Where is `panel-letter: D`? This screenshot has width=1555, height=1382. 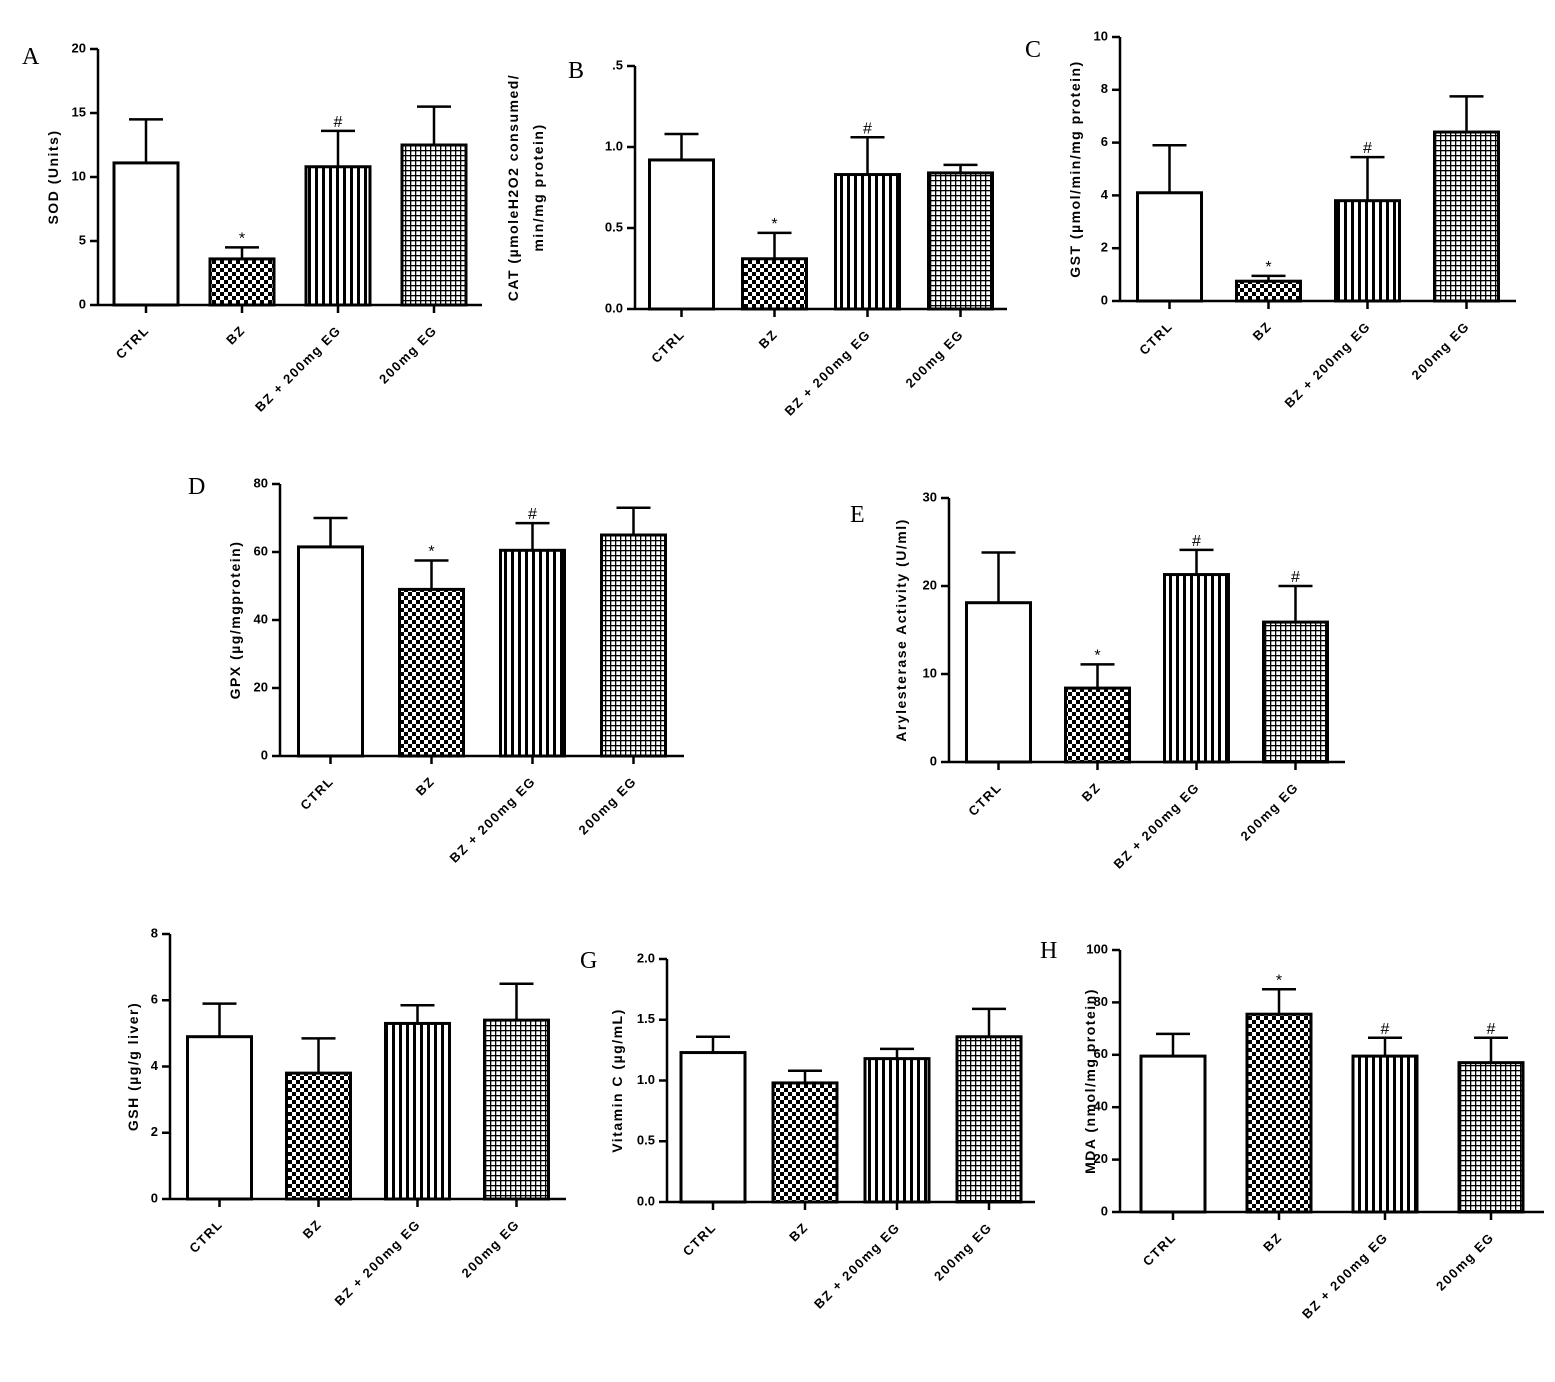
panel-letter: D is located at coordinates (196, 487).